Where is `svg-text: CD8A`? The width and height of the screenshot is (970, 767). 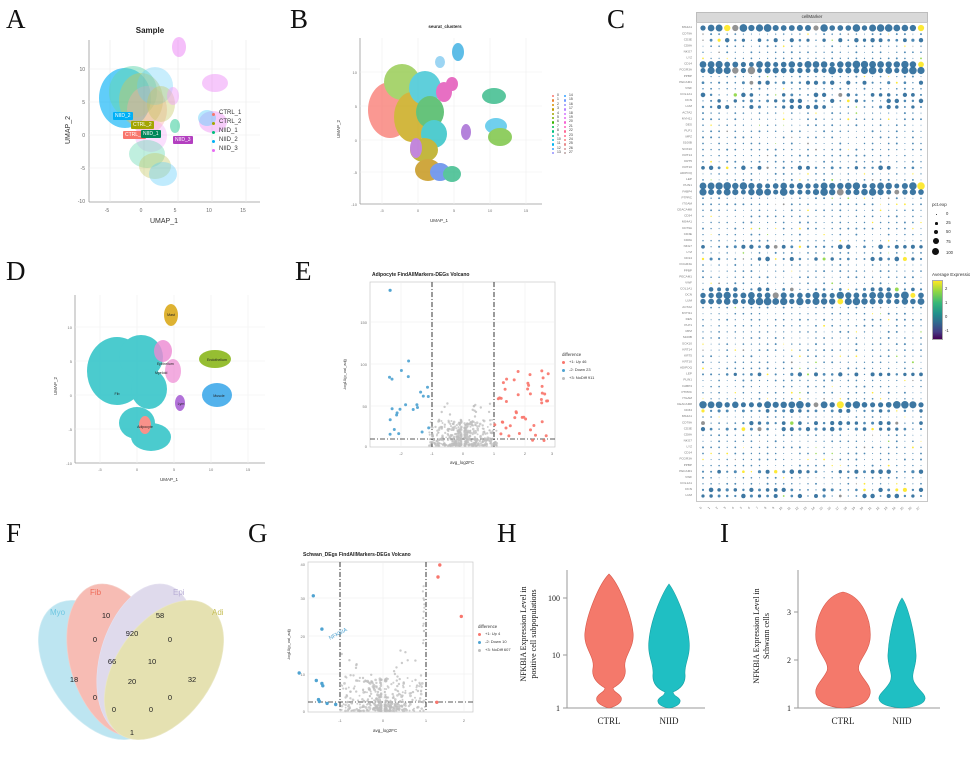 svg-text: CD8A is located at coordinates (688, 45).